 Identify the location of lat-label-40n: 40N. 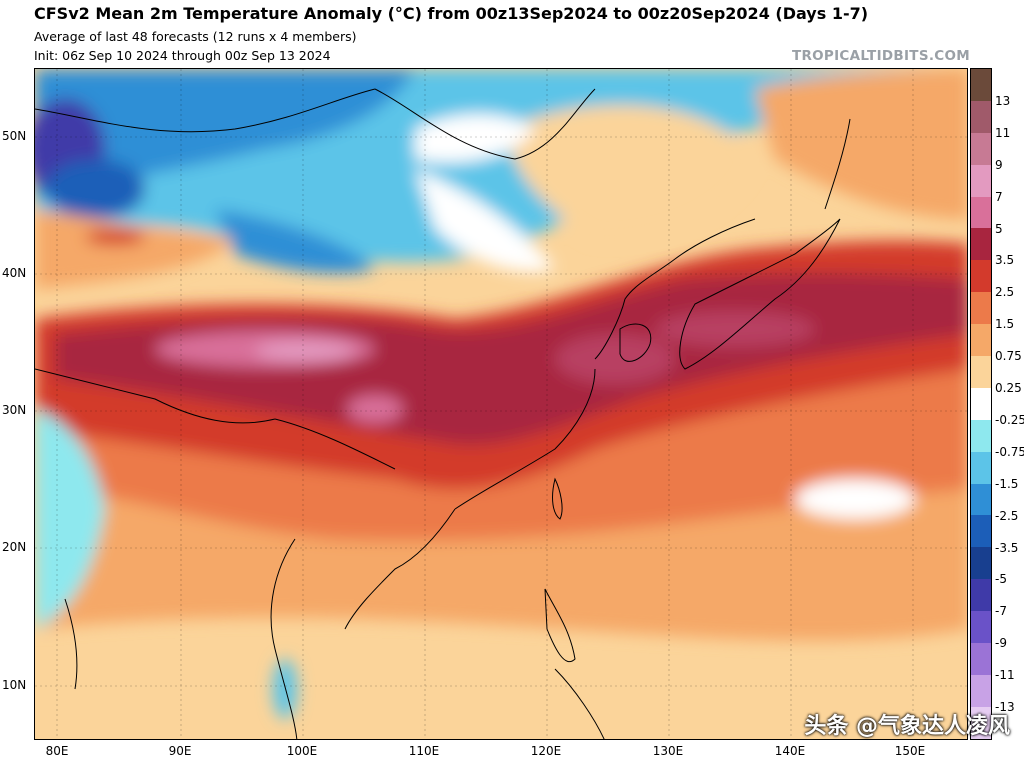
(14, 273).